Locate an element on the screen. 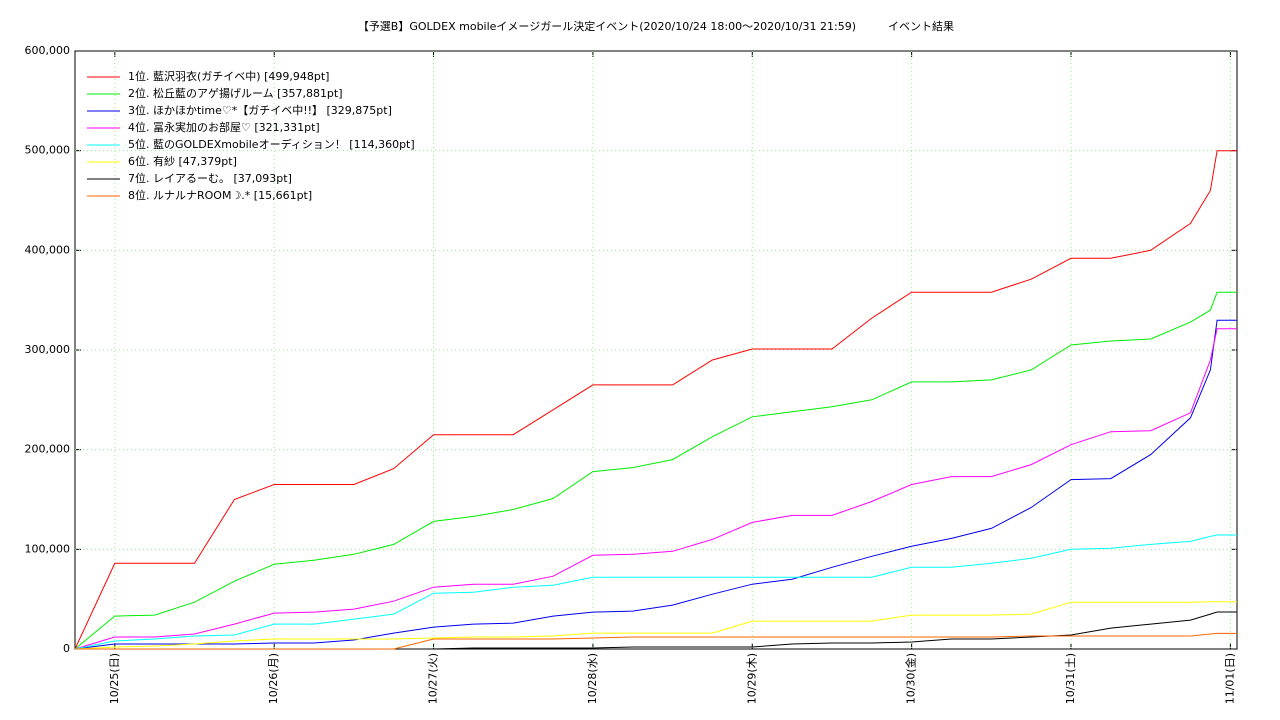  x-tick-label: 10/28(水) is located at coordinates (592, 678).